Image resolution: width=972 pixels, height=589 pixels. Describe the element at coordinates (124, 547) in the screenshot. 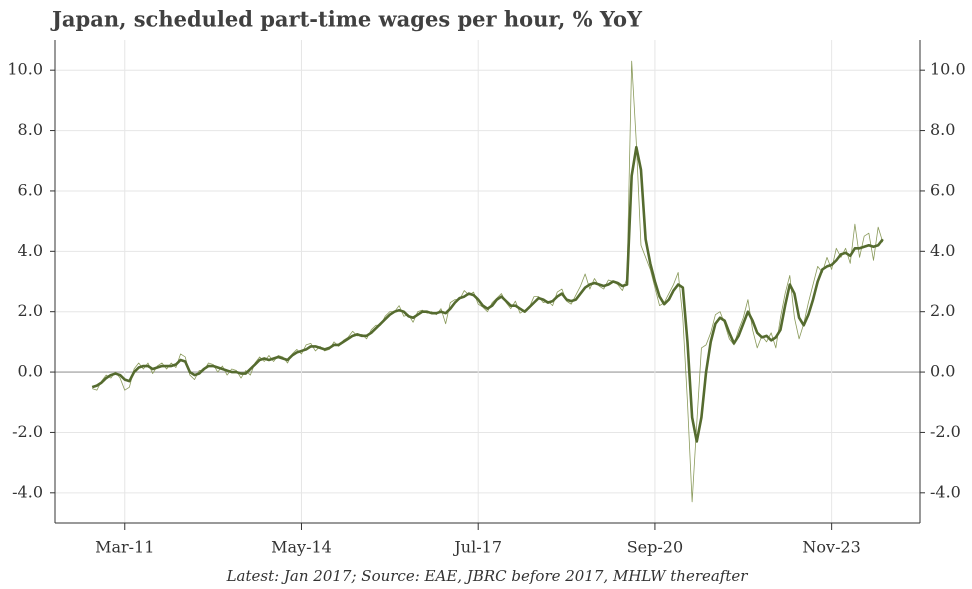

I see `x-tick-label: Mar-11` at that location.